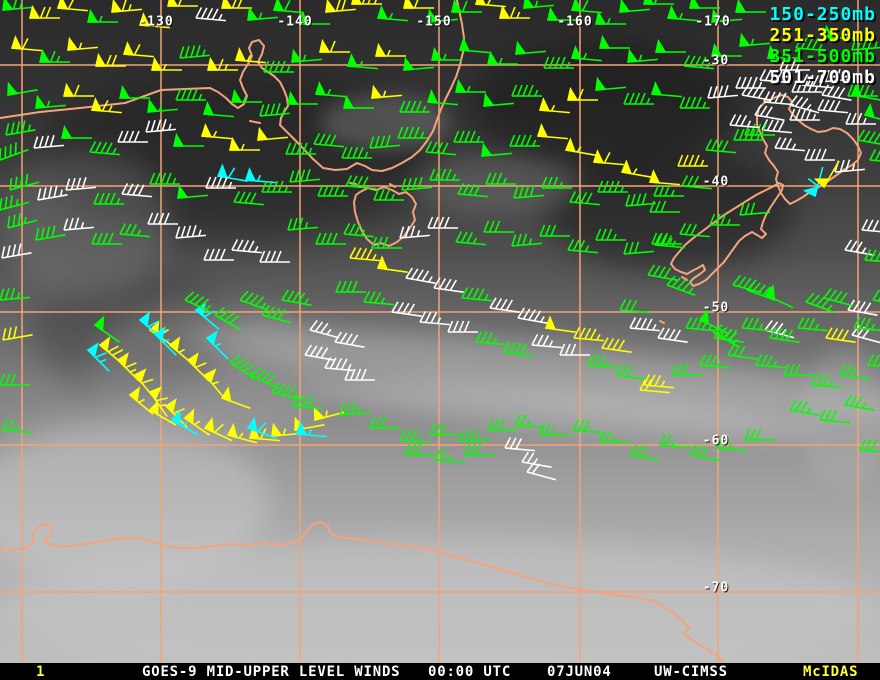 The height and width of the screenshot is (680, 880). Describe the element at coordinates (579, 672) in the screenshot. I see `date-label: 07JUN04` at that location.